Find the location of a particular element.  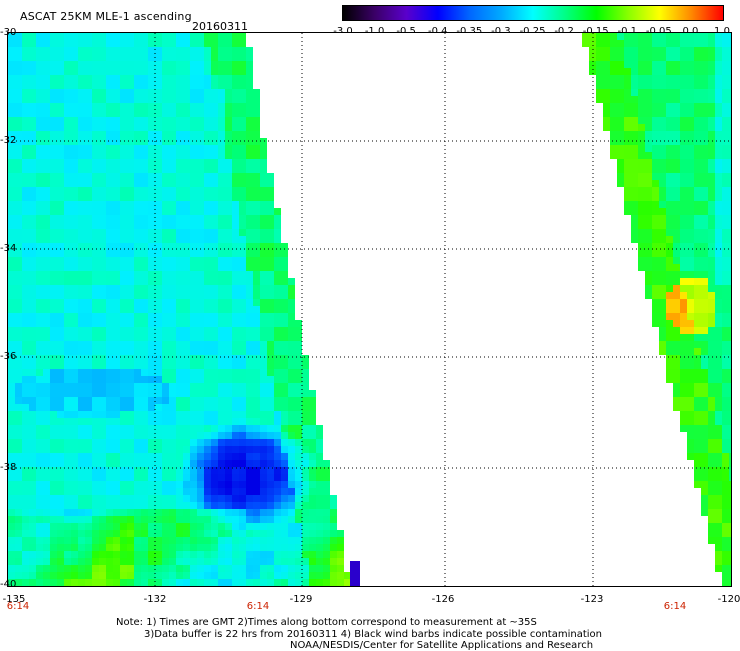

lon-label-120: -120 is located at coordinates (728, 599).